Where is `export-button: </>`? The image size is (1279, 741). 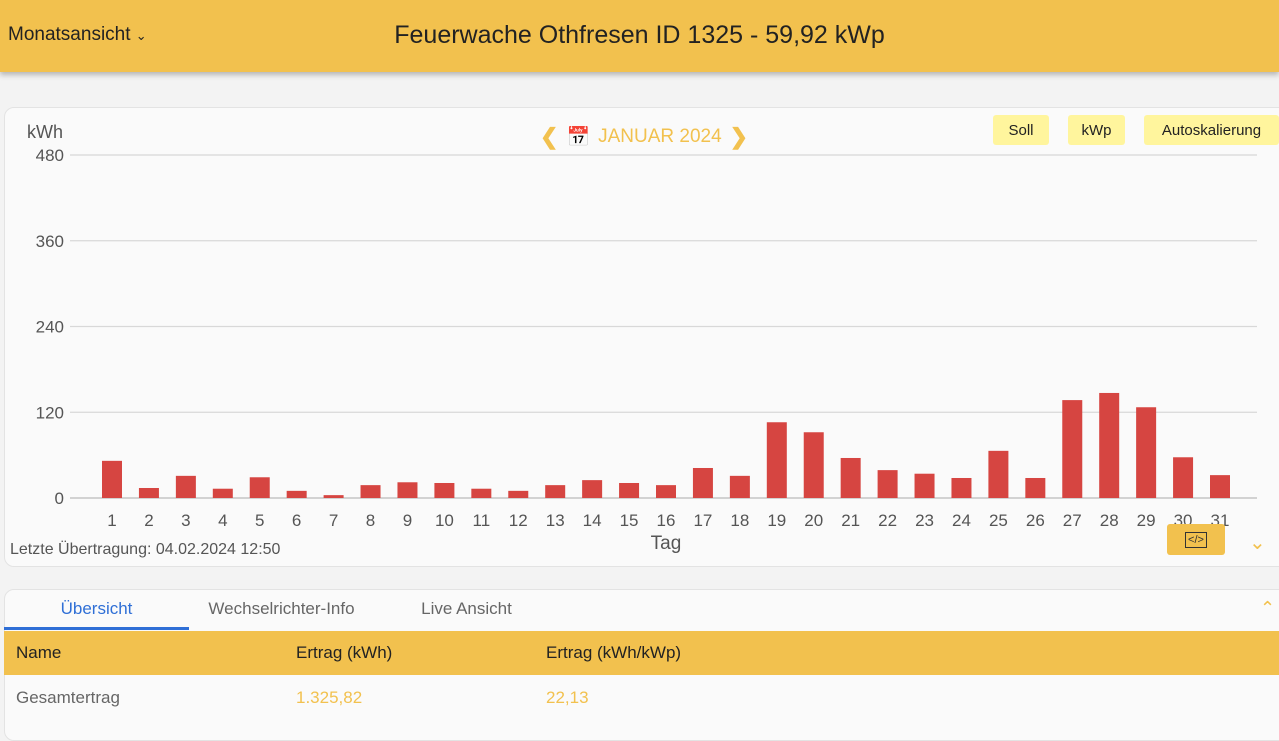
export-button: </> is located at coordinates (1196, 539).